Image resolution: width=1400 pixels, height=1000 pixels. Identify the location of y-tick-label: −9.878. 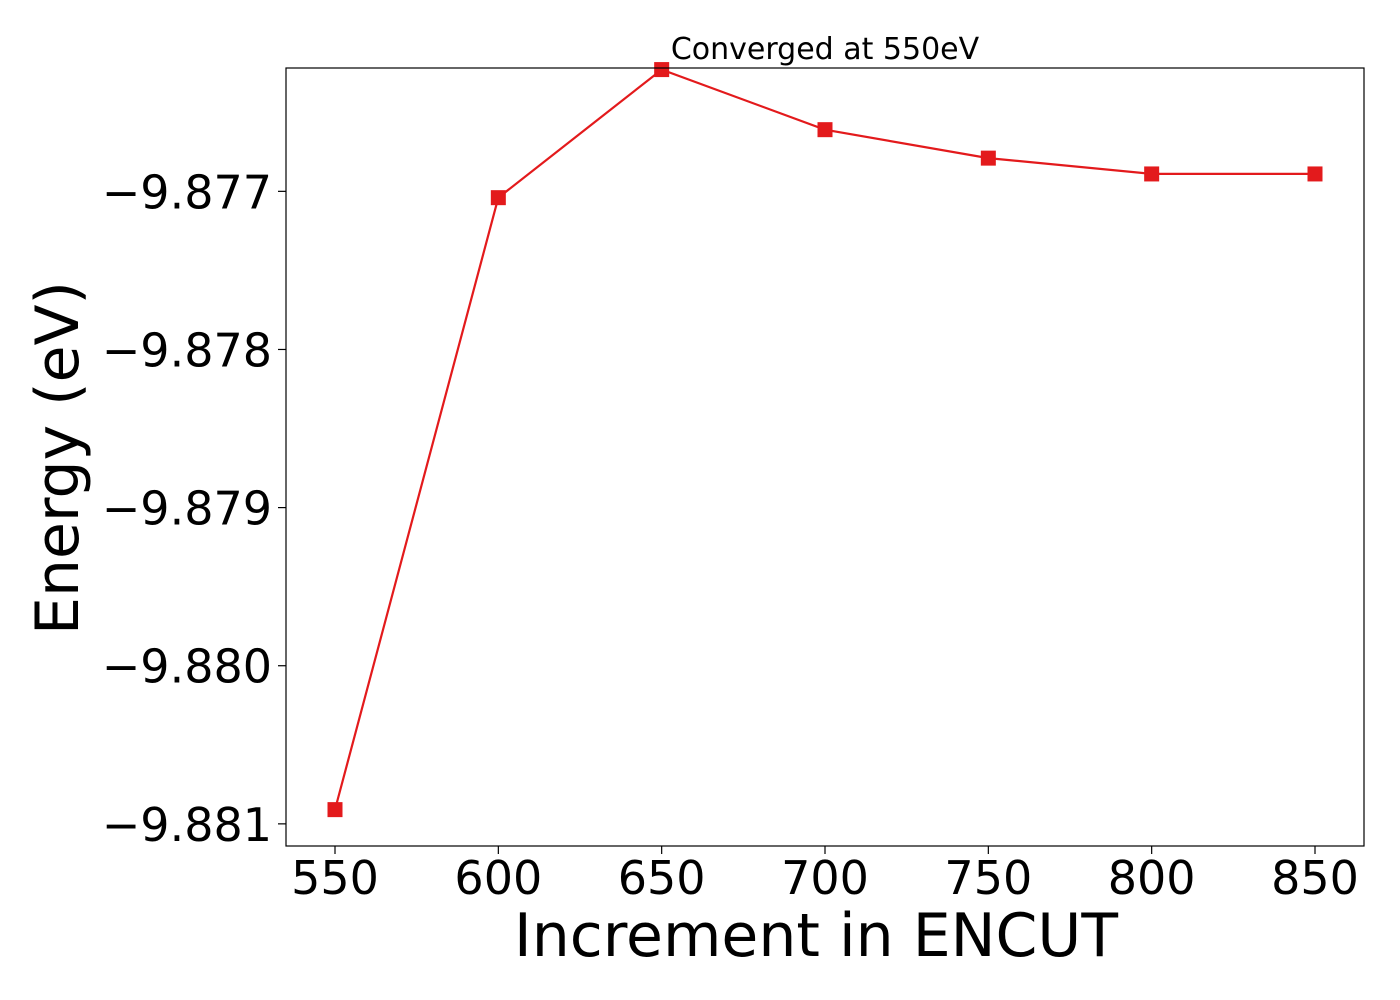
(187, 350).